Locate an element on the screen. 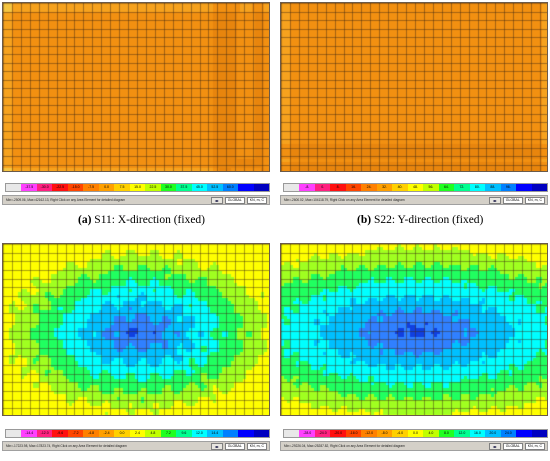 This screenshot has height=461, width=550. legend-swatch: 15.0 is located at coordinates (137, 187).